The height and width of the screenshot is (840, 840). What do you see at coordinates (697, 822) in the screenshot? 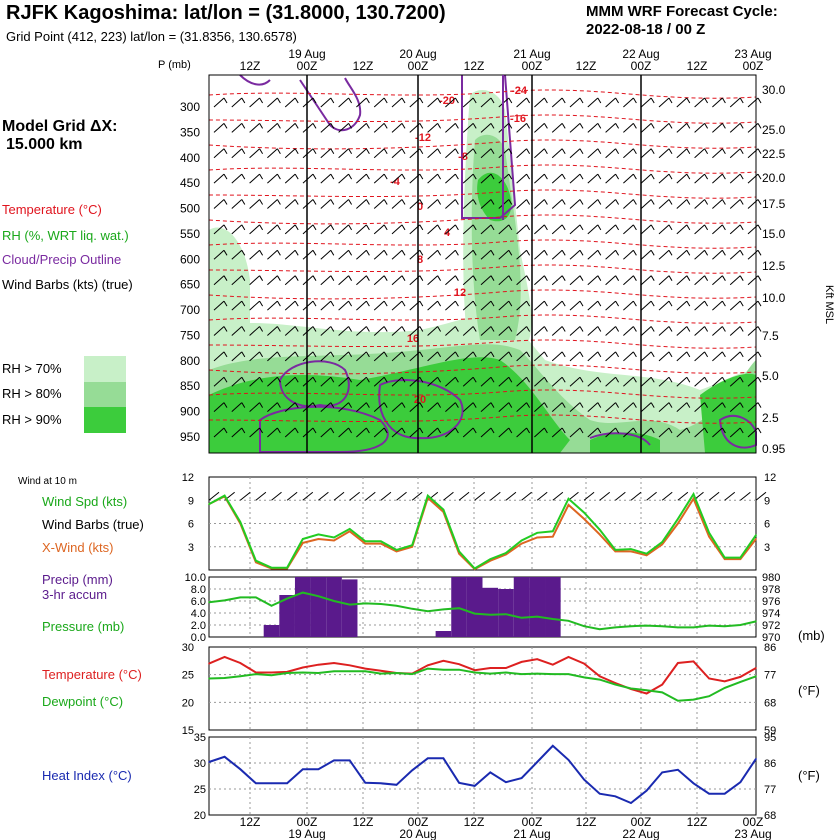
I see `bottom-hour-label: 12Z` at bounding box center [697, 822].